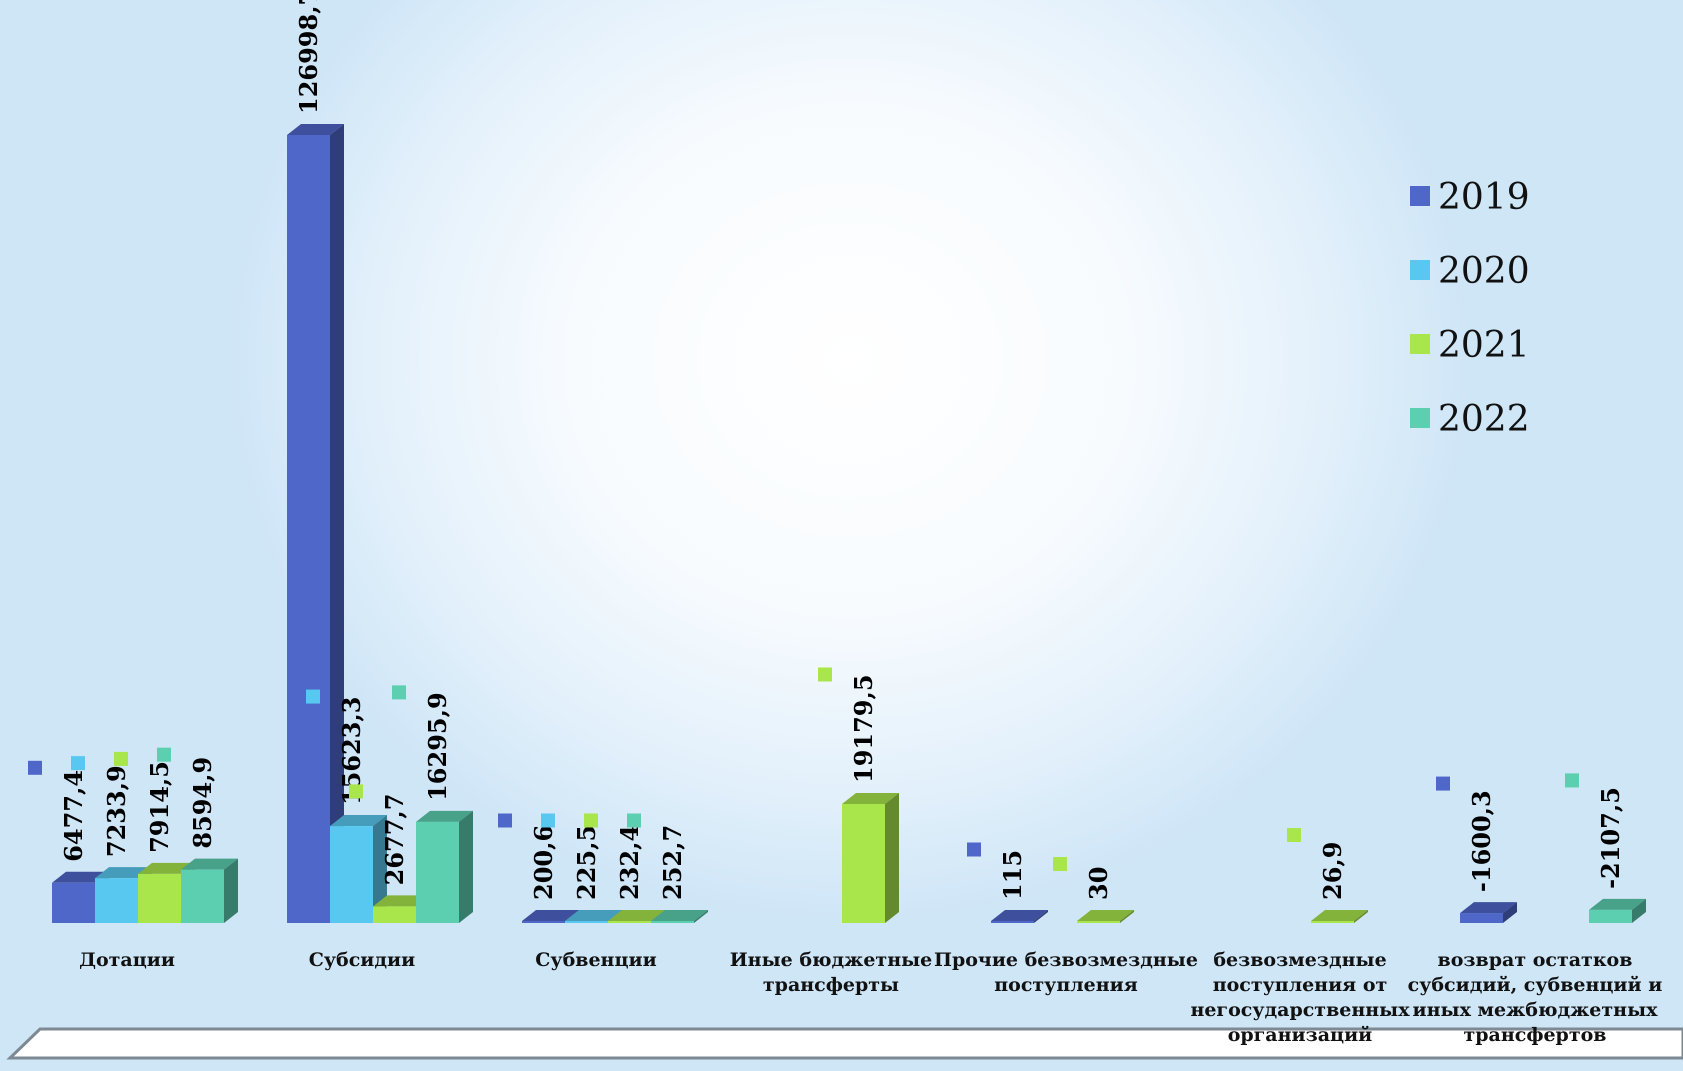  Describe the element at coordinates (101, 806) in the screenshot. I see `data-label-2020-1: 7233,9` at that location.